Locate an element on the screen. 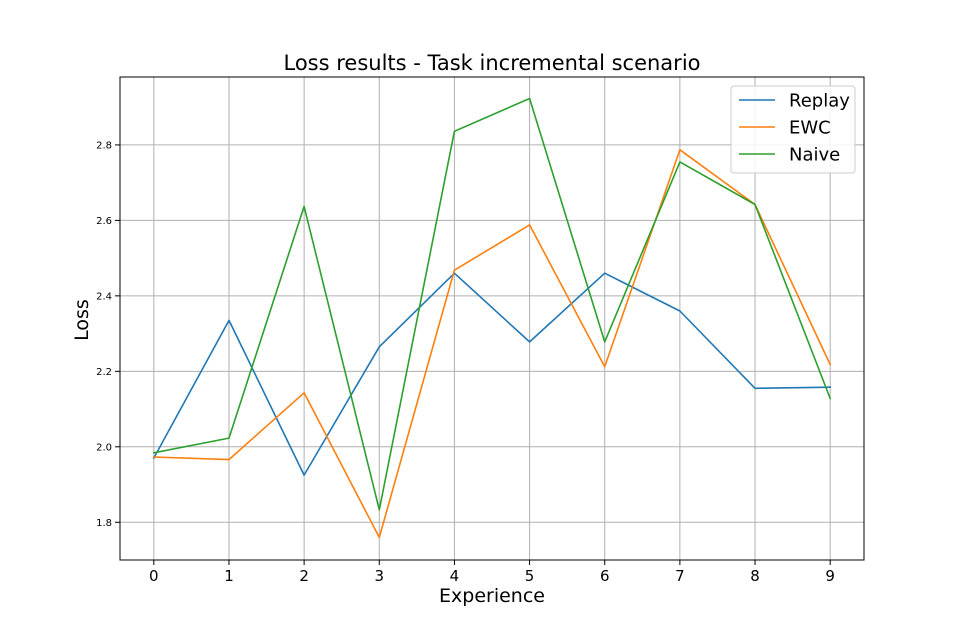  y-tick-label: 2.4 is located at coordinates (104, 296).